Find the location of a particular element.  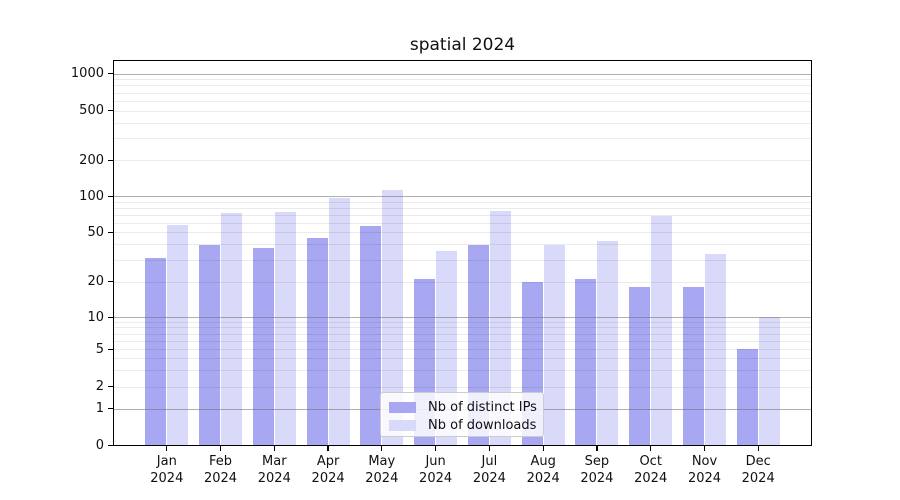

y-axis-tick-label: 200 is located at coordinates (91, 160).